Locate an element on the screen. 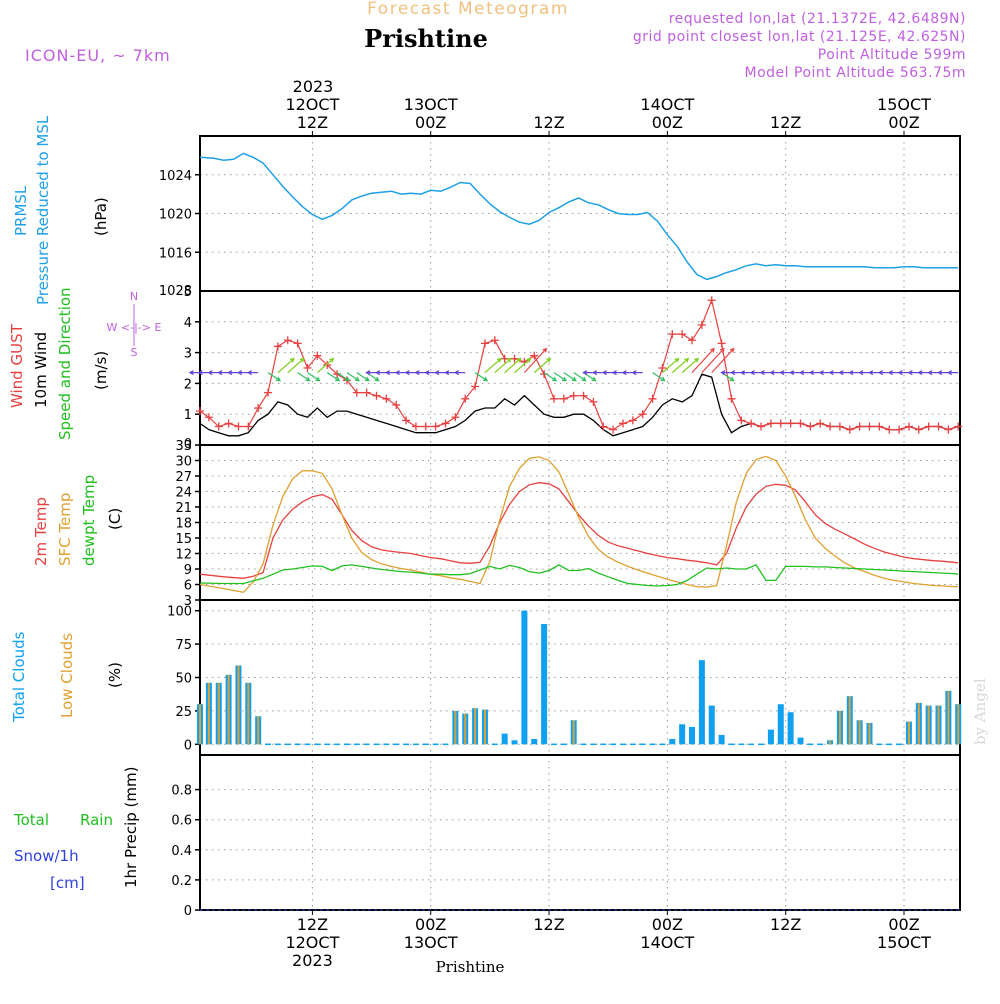 The image size is (1000, 1004). temp-panel-labels: 2m Temp SFC Temp dewpt Temp (C) is located at coordinates (78, 520).